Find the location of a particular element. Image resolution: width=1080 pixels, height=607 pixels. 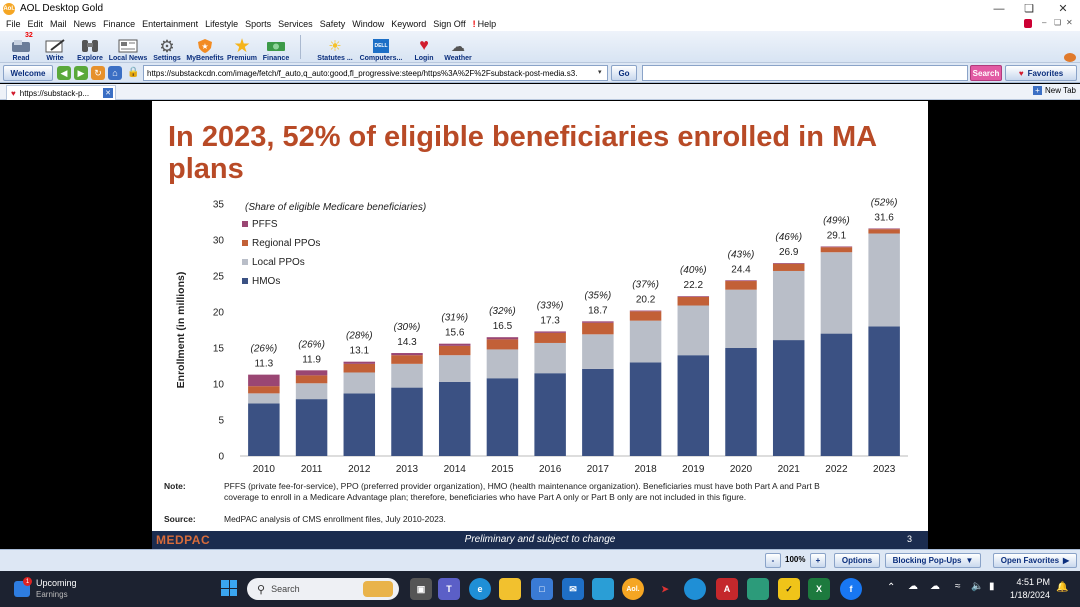

menu-safety: Safety is located at coordinates (332, 24).